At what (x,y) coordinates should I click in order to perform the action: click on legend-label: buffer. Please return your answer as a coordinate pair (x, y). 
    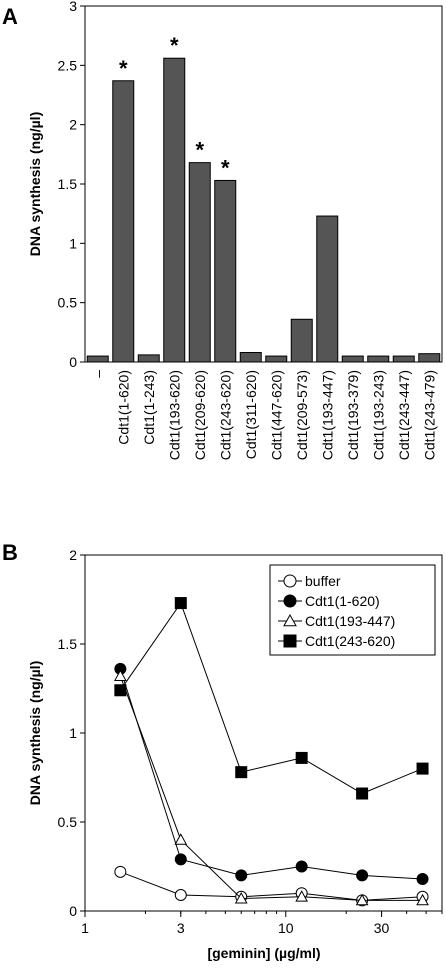
    Looking at the image, I should click on (323, 581).